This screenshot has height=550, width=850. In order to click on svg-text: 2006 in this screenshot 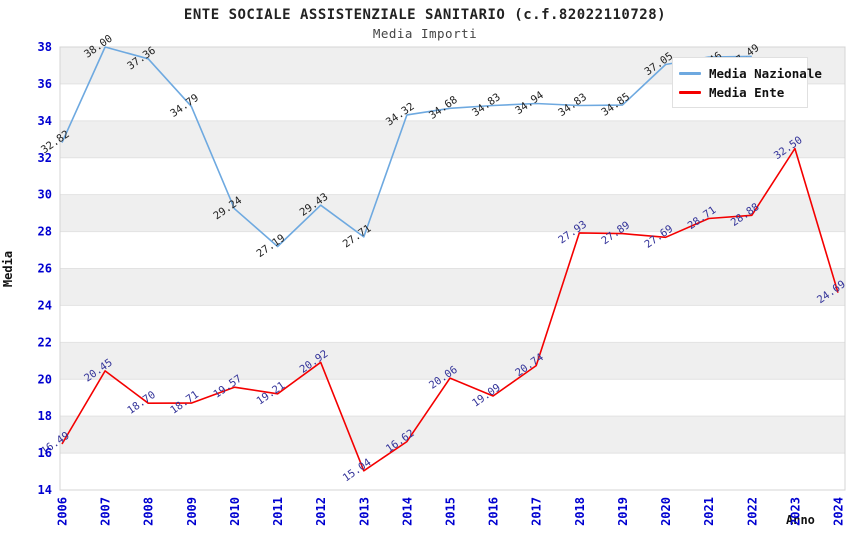, I will do `click(63, 511)`.